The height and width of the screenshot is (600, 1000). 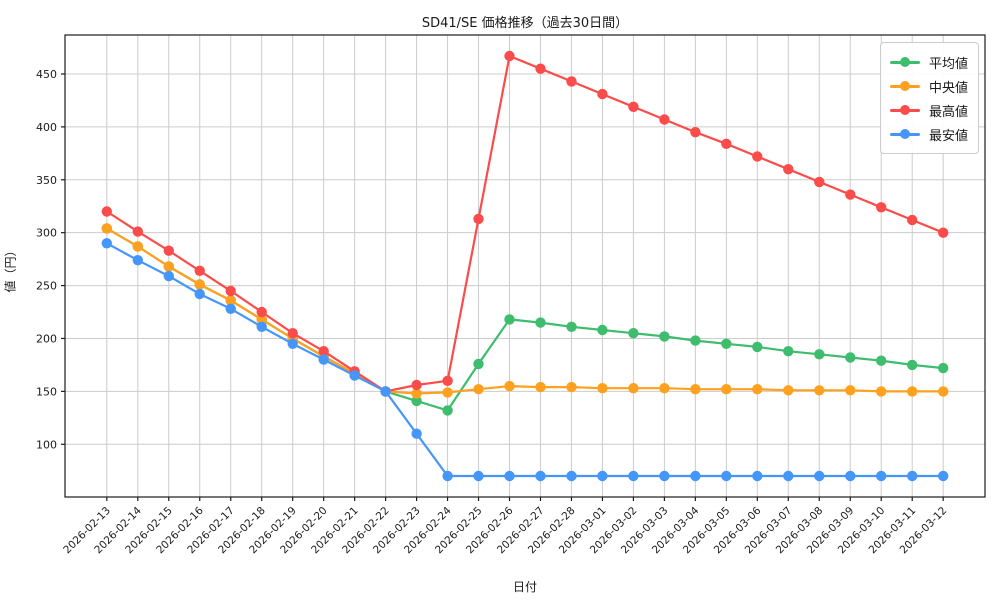 I want to click on y-tick-label: 100, so click(x=46, y=444).